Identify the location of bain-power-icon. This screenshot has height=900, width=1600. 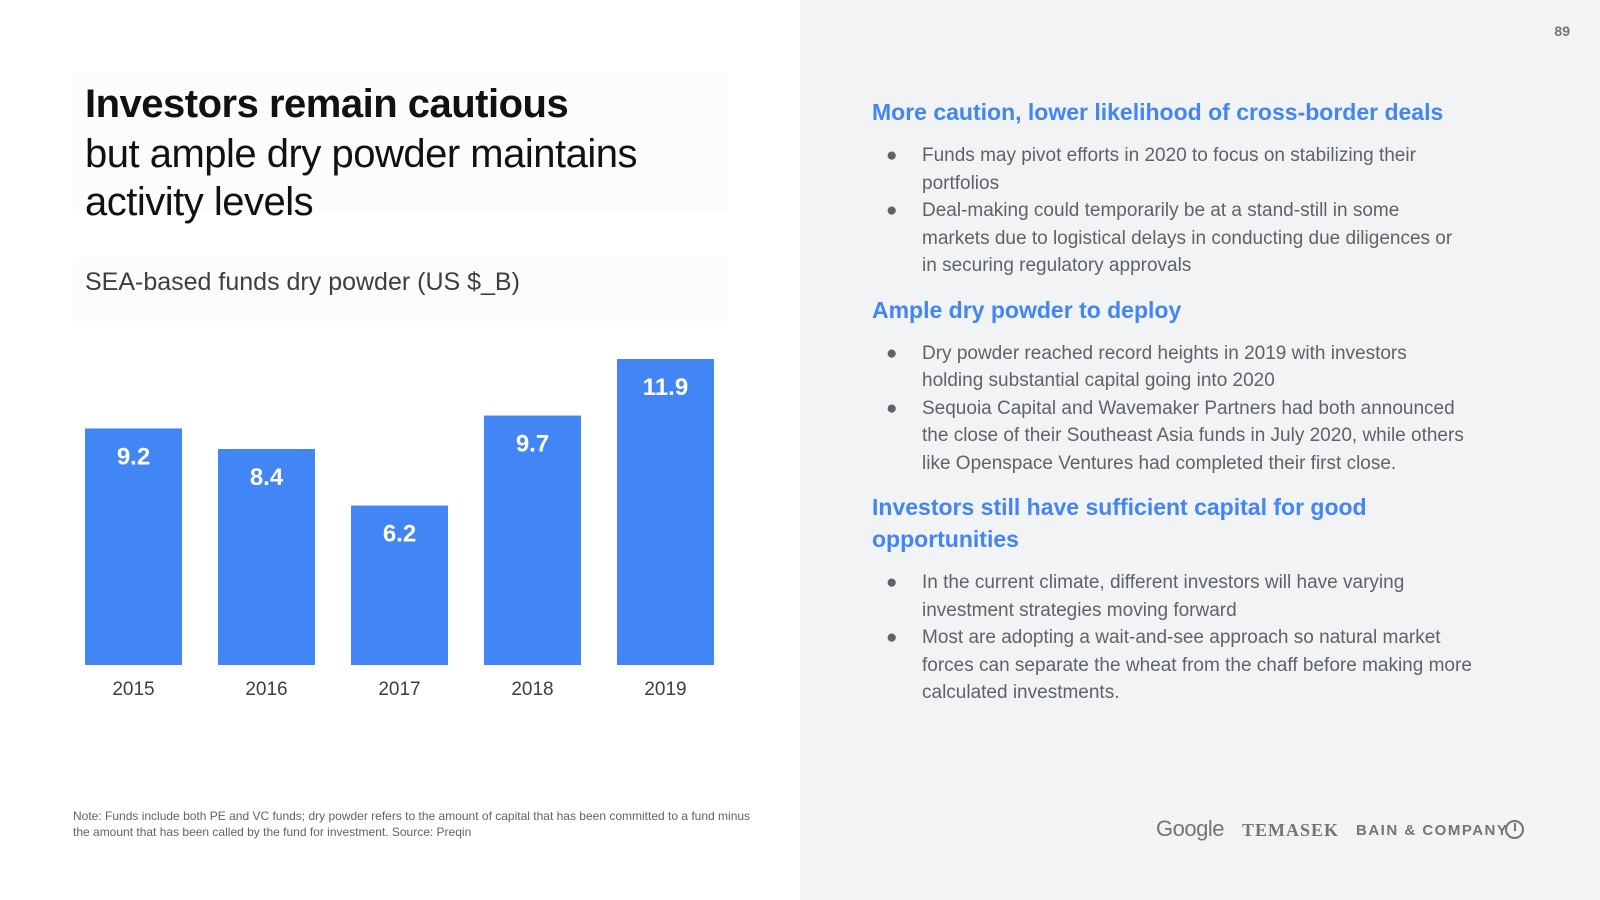
(1514, 829).